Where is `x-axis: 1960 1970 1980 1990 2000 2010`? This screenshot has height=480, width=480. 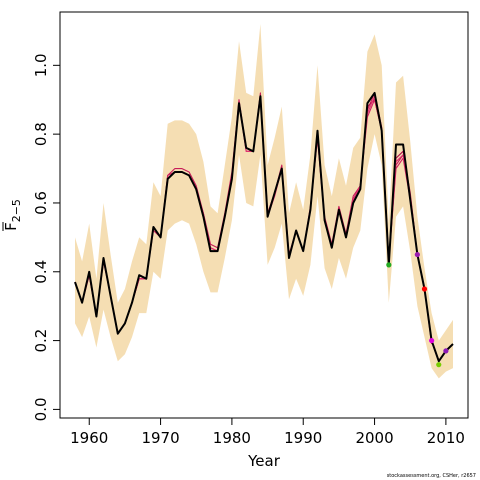 x-axis: 1960 1970 1980 1990 2000 2010 is located at coordinates (267, 432).